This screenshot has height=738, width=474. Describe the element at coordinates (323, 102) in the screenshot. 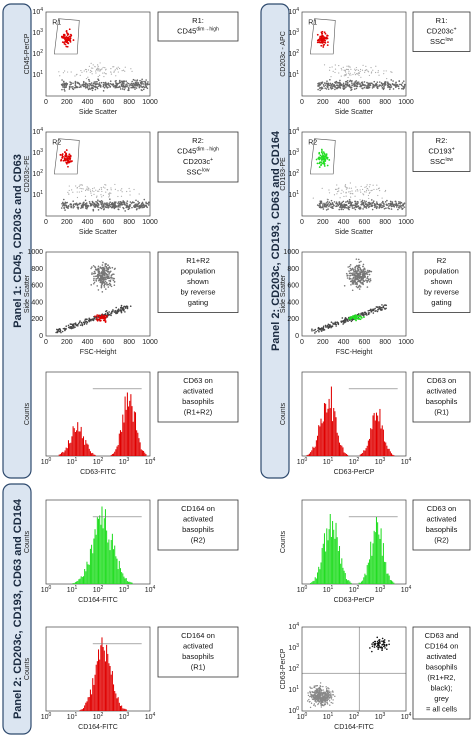

I see `tick-label: 200` at that location.